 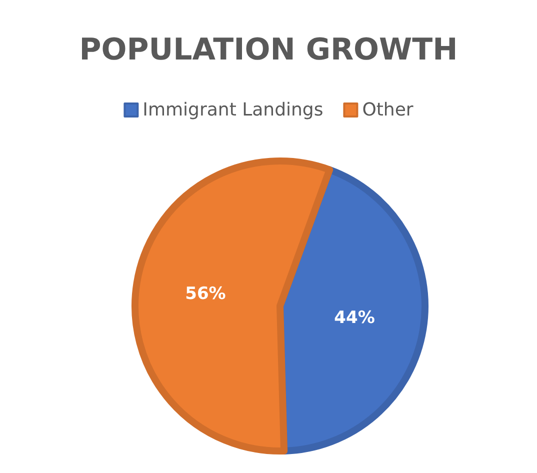 What do you see at coordinates (388, 110) in the screenshot?
I see `legend-label: Other` at bounding box center [388, 110].